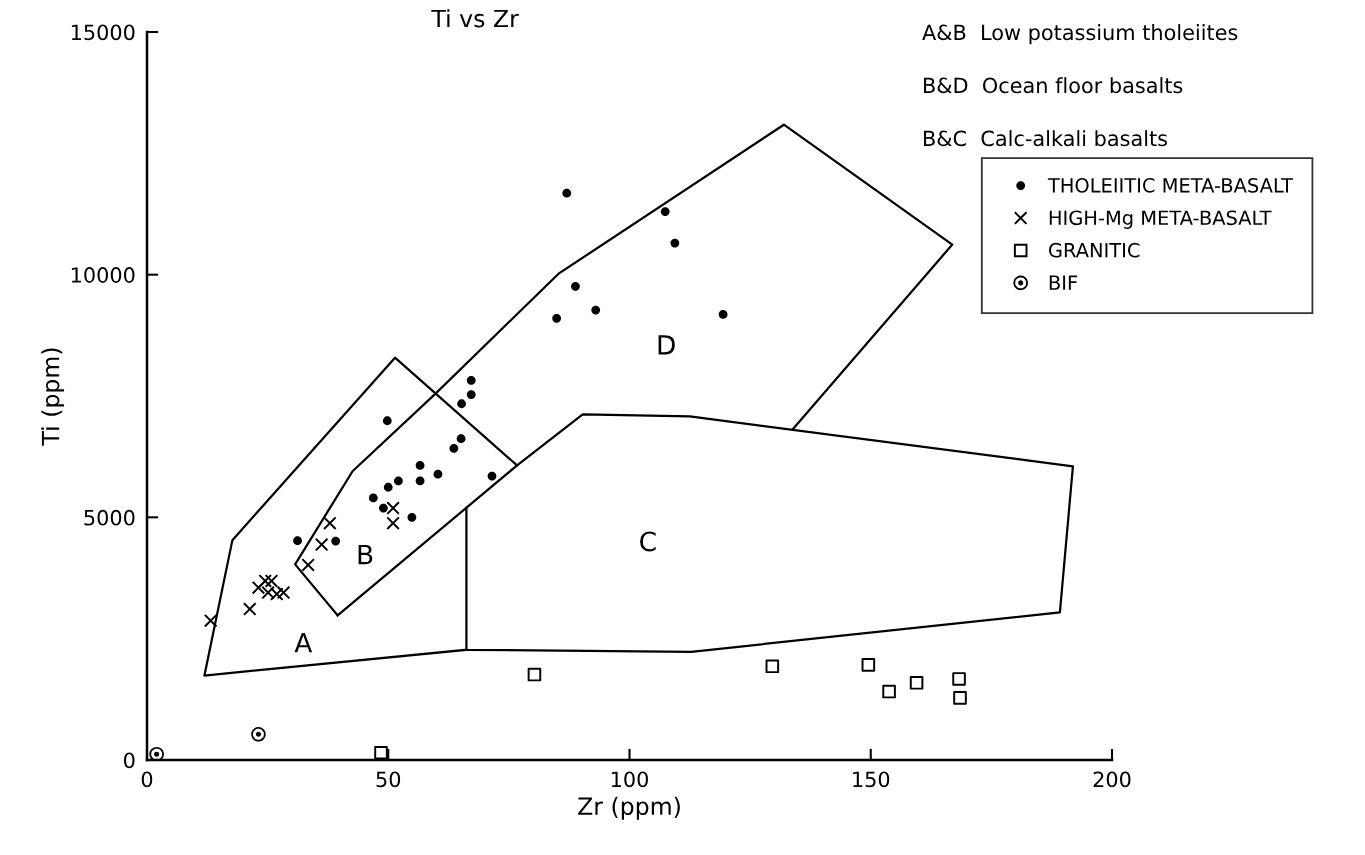  I want to click on x-tick-label: 0, so click(147, 779).